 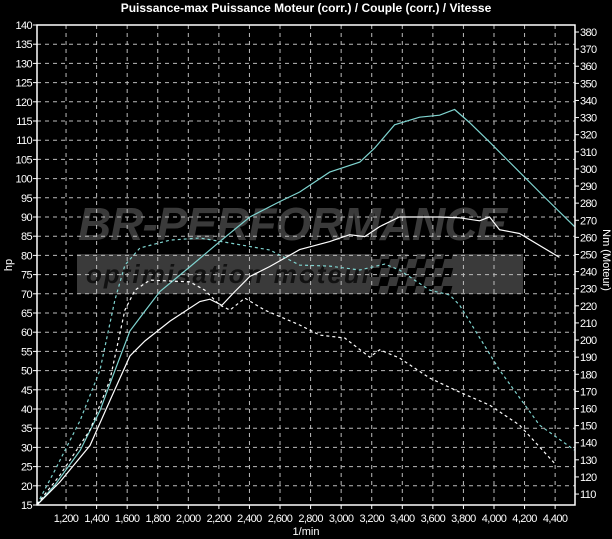 I want to click on y-axis-label-left: hp, so click(x=9, y=265).